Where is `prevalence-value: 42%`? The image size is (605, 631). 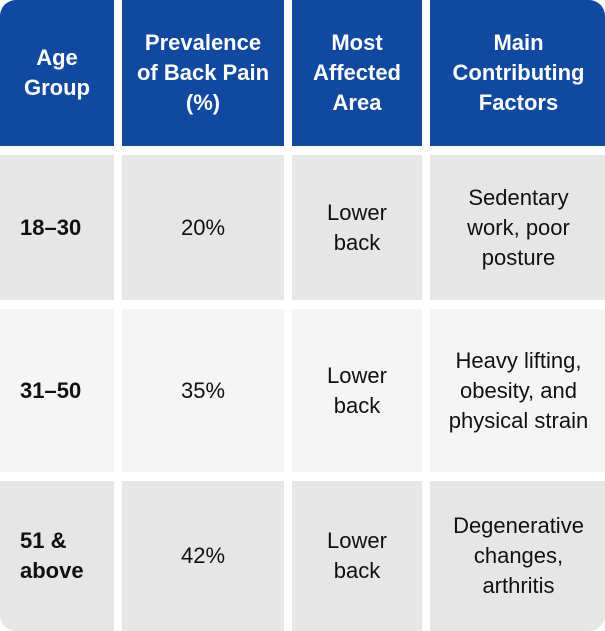 prevalence-value: 42% is located at coordinates (203, 555).